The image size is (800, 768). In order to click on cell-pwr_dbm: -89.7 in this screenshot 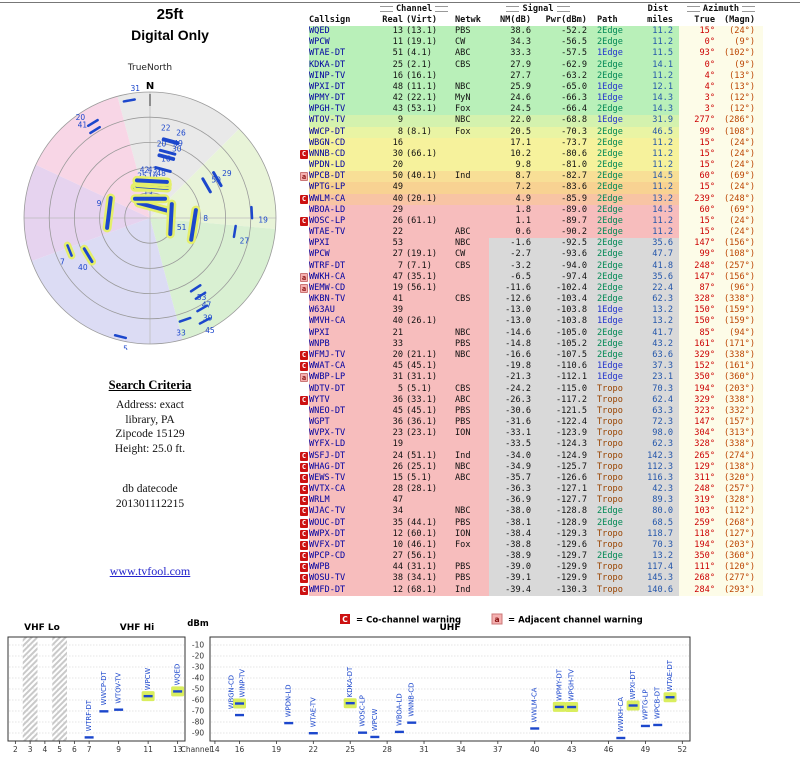, I will do `click(559, 221)`.